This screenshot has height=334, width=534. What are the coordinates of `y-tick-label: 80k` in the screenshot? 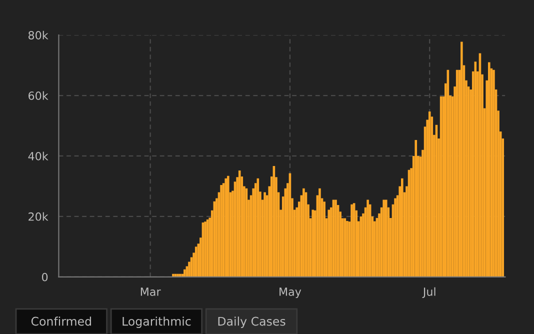 It's located at (38, 35).